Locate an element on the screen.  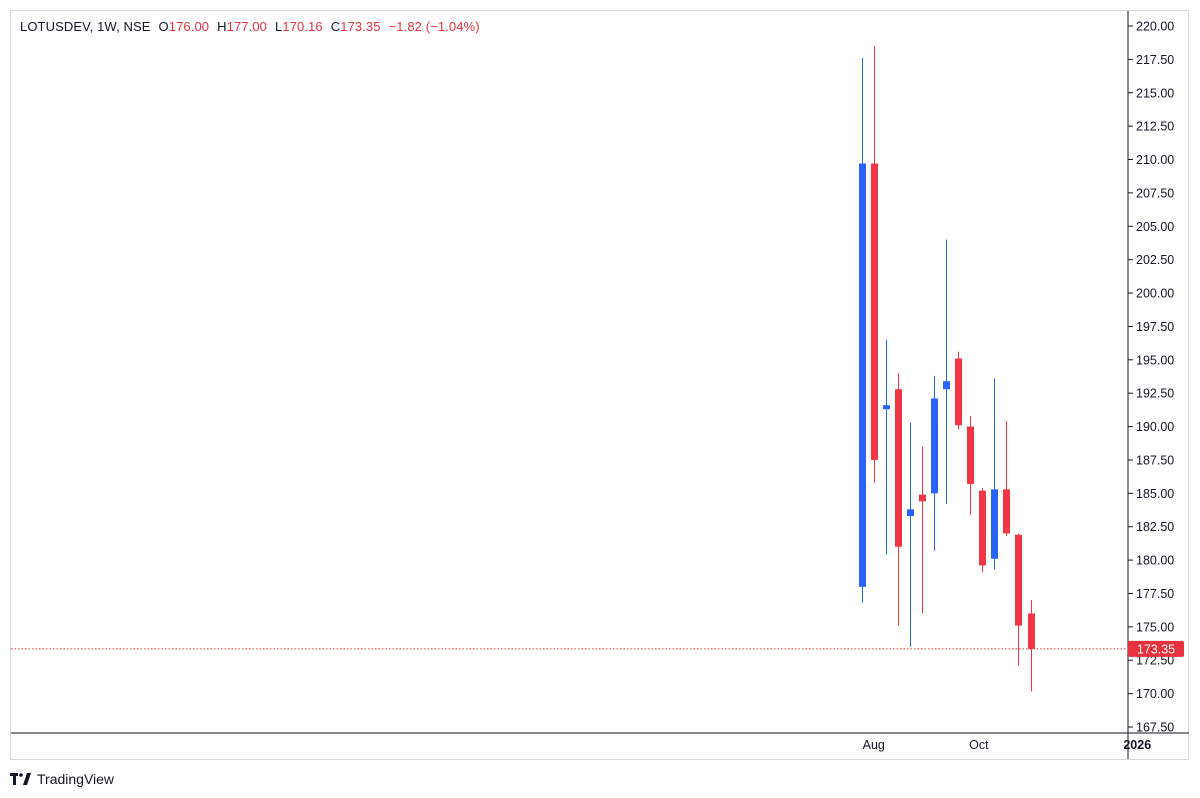
change-value: −1.82 (−1.04%) is located at coordinates (434, 26).